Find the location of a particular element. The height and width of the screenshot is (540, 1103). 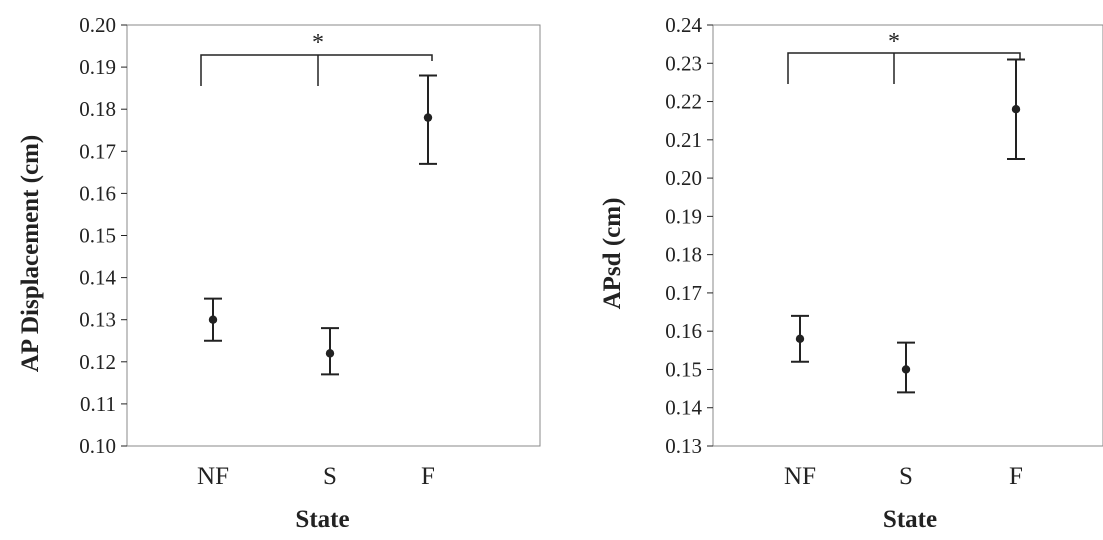

y-axis-title: APsd (cm) is located at coordinates (612, 254).